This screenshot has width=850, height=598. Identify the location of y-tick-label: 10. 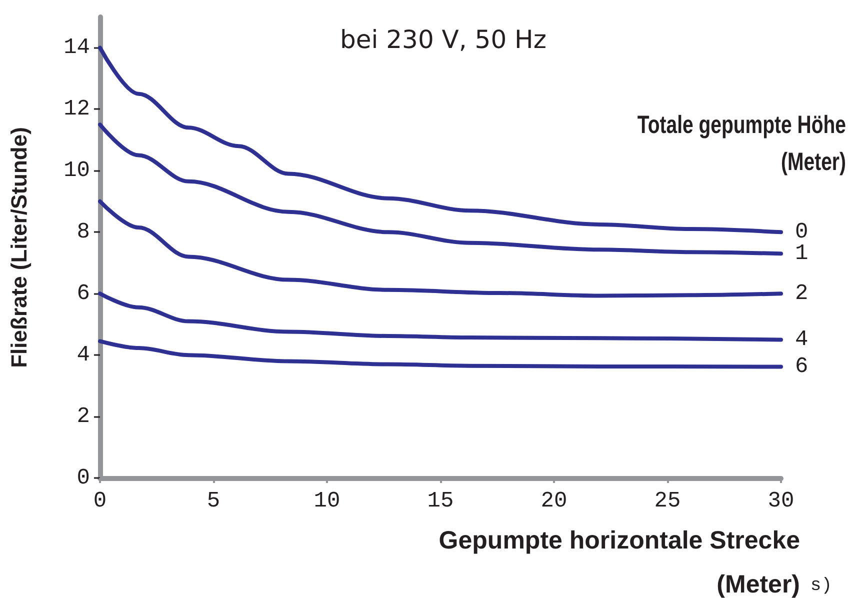
(77, 171).